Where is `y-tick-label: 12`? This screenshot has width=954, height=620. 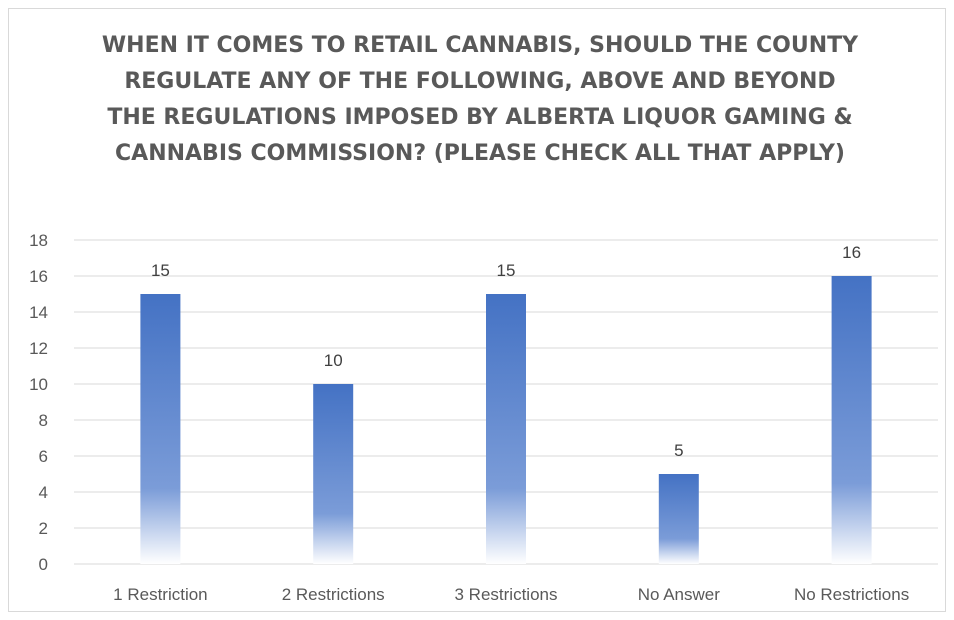 y-tick-label: 12 is located at coordinates (38, 348).